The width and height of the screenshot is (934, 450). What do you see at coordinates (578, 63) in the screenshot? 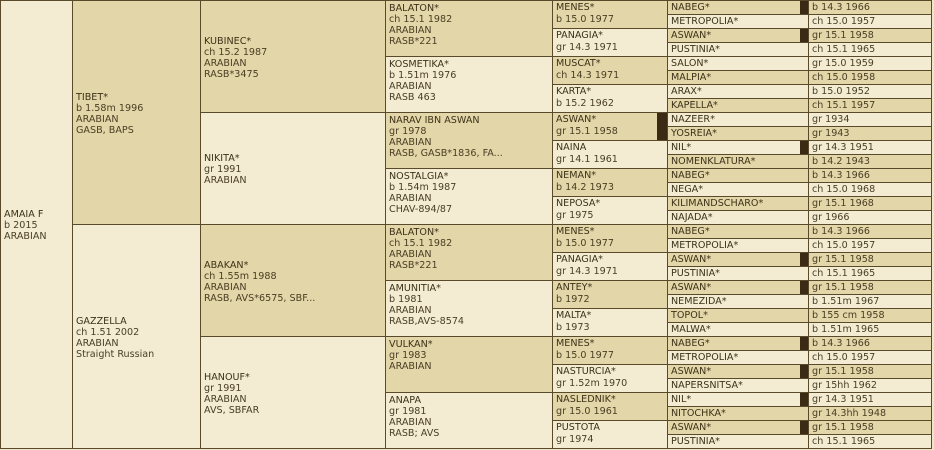
I see `g4-name: MUSCAT*` at bounding box center [578, 63].